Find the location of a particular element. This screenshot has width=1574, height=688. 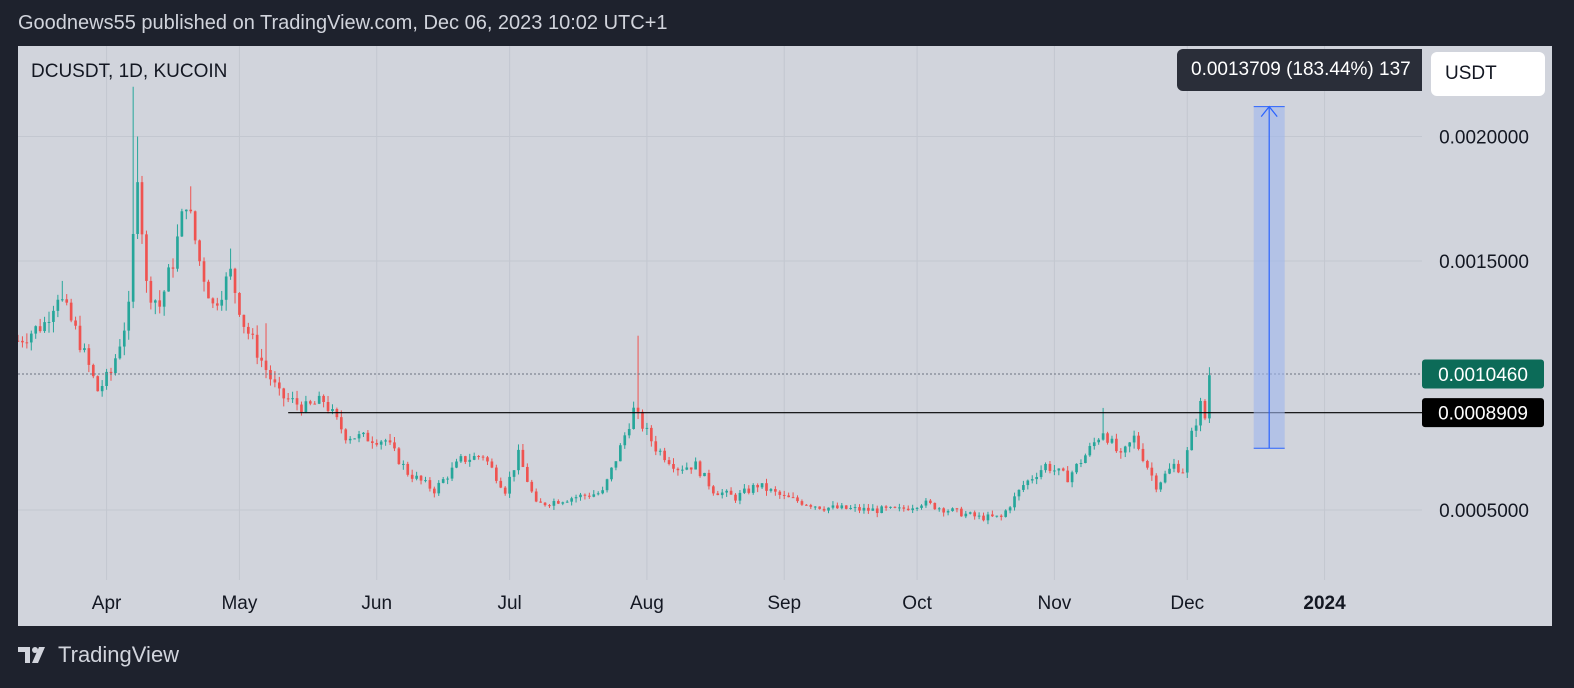

x-tick-label: Oct is located at coordinates (917, 603).